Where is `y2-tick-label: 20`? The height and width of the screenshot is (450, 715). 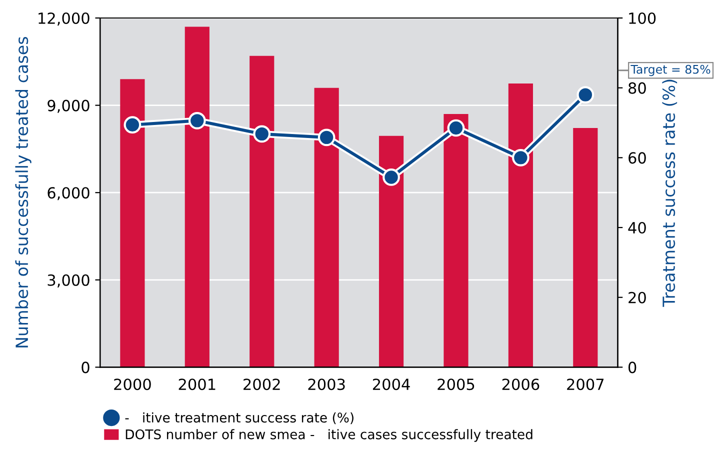 y2-tick-label: 20 is located at coordinates (637, 298).